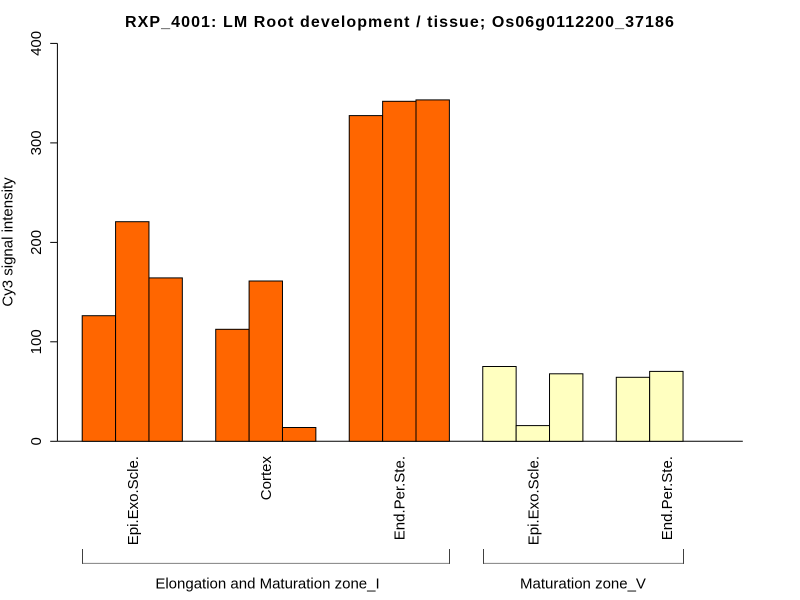 The image size is (800, 600). Describe the element at coordinates (36, 341) in the screenshot. I see `svg-text: 100` at that location.